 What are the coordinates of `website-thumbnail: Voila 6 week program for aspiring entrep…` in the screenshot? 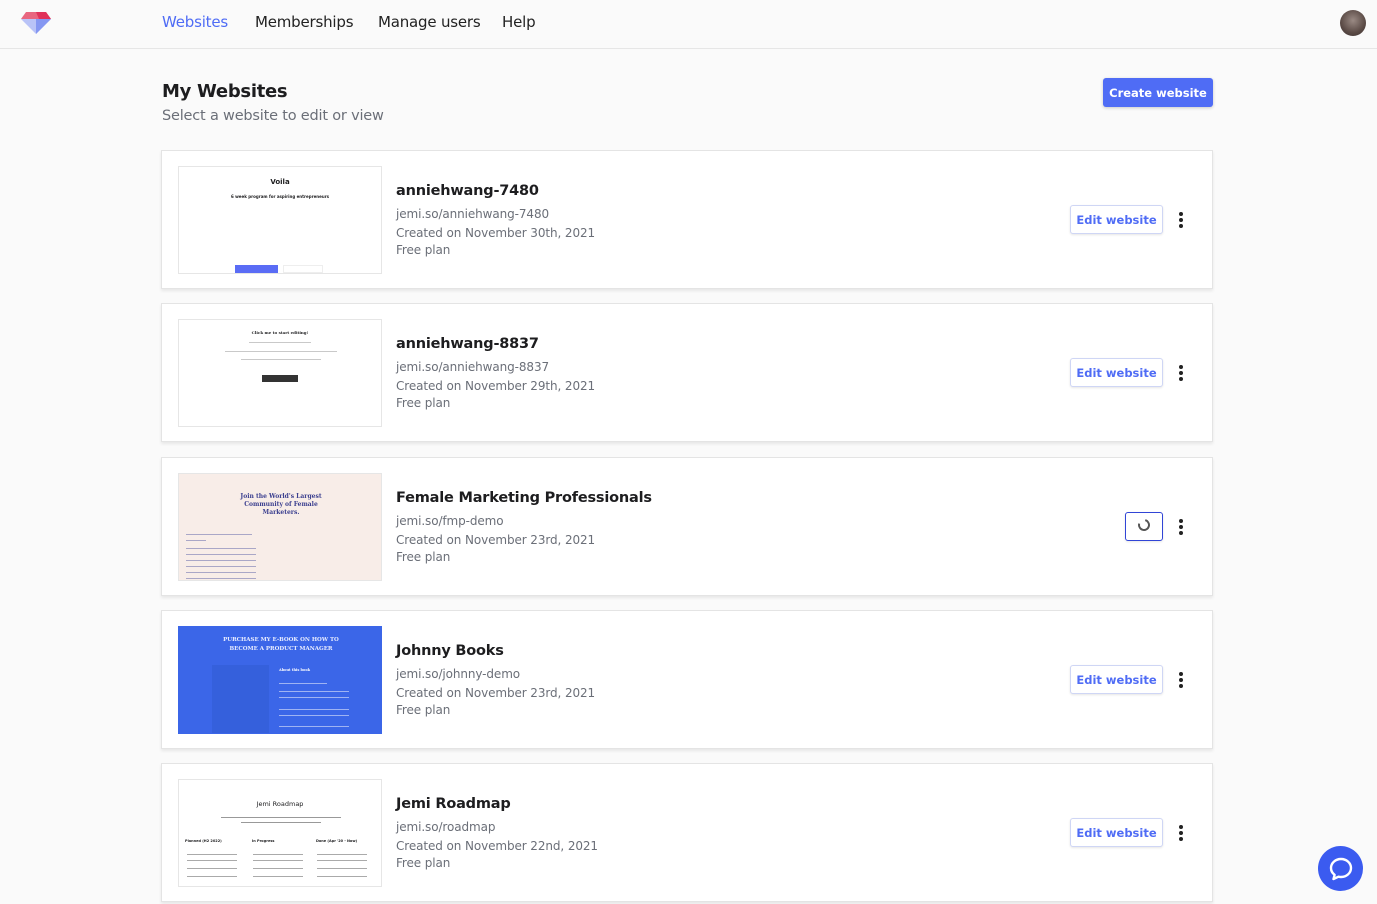 It's located at (280, 220).